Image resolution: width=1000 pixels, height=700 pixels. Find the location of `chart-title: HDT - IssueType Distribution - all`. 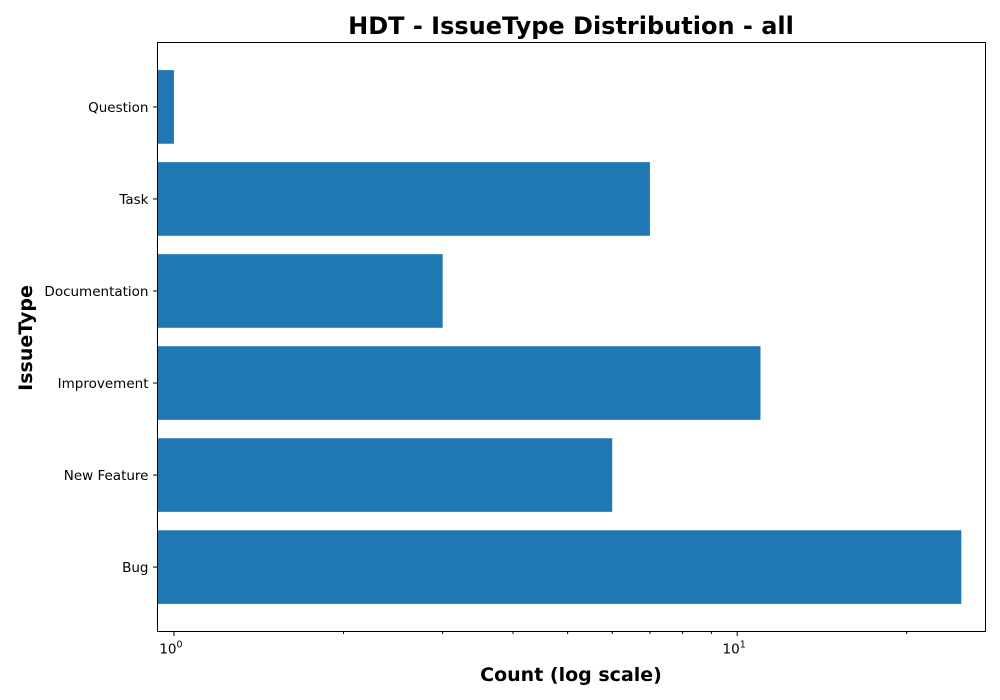

chart-title: HDT - IssueType Distribution - all is located at coordinates (571, 26).